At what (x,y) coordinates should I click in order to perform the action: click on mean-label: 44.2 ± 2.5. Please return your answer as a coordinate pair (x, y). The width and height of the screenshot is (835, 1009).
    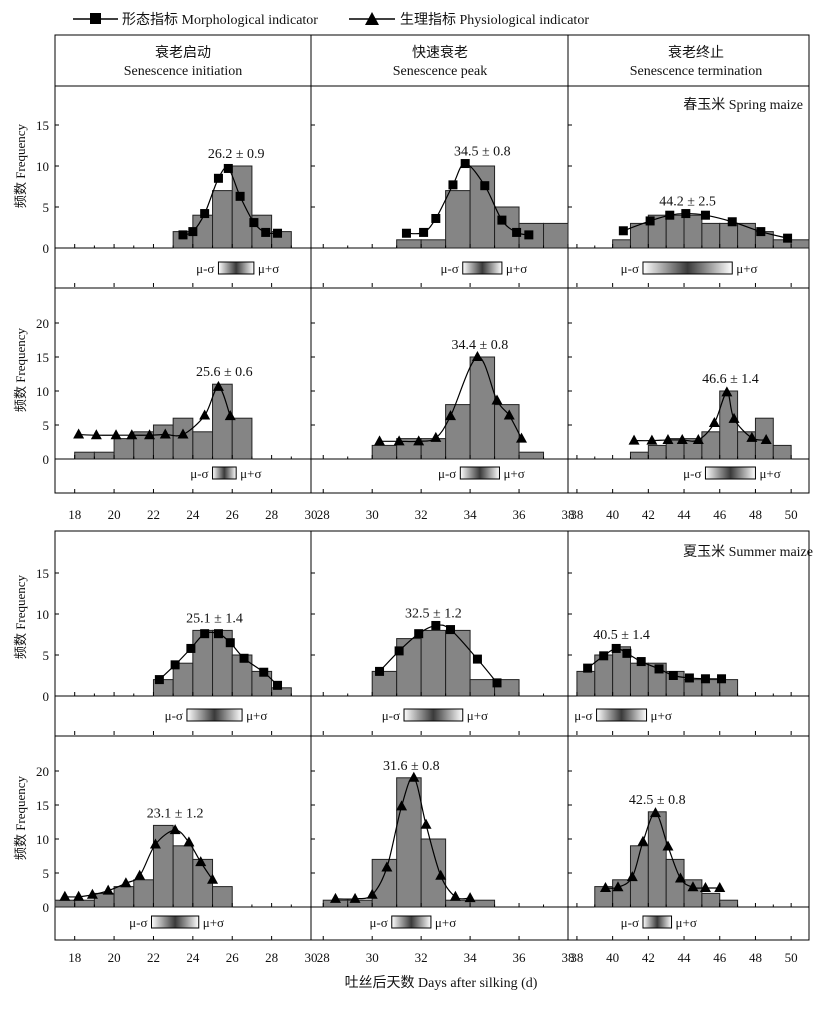
    Looking at the image, I should click on (687, 202).